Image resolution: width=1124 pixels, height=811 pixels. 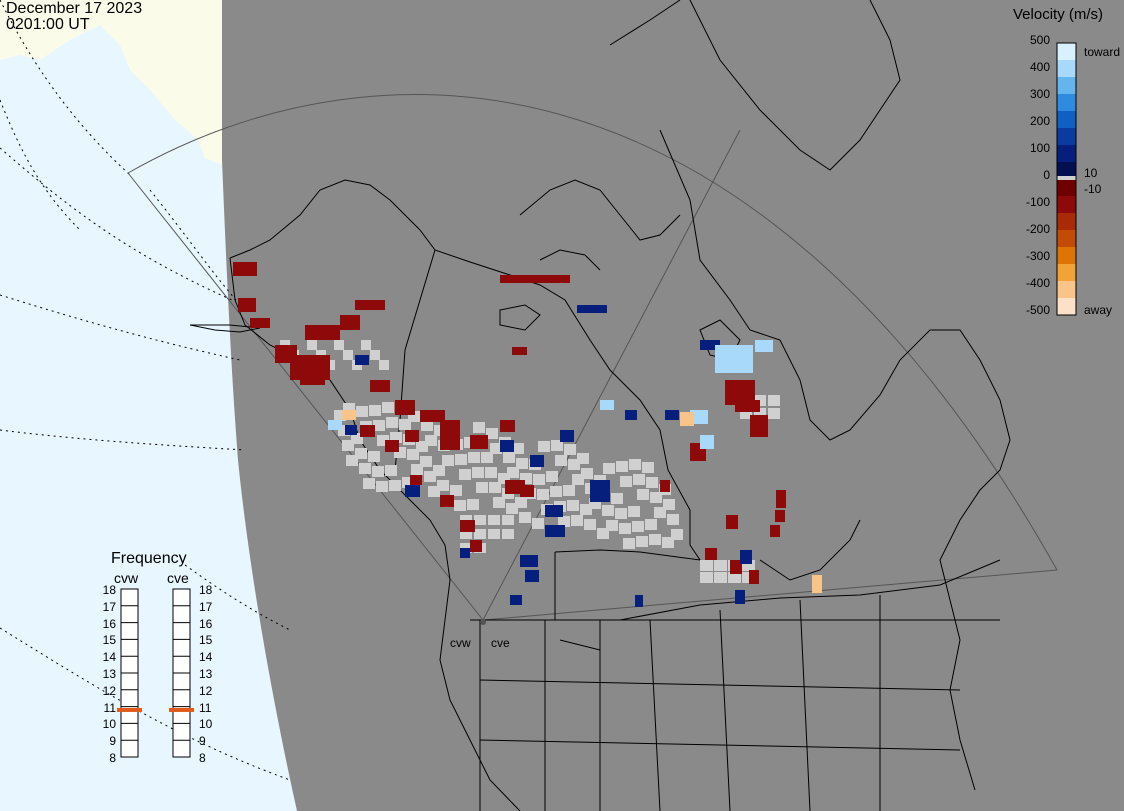 What do you see at coordinates (1037, 202) in the screenshot?
I see `velocity-tick: -100` at bounding box center [1037, 202].